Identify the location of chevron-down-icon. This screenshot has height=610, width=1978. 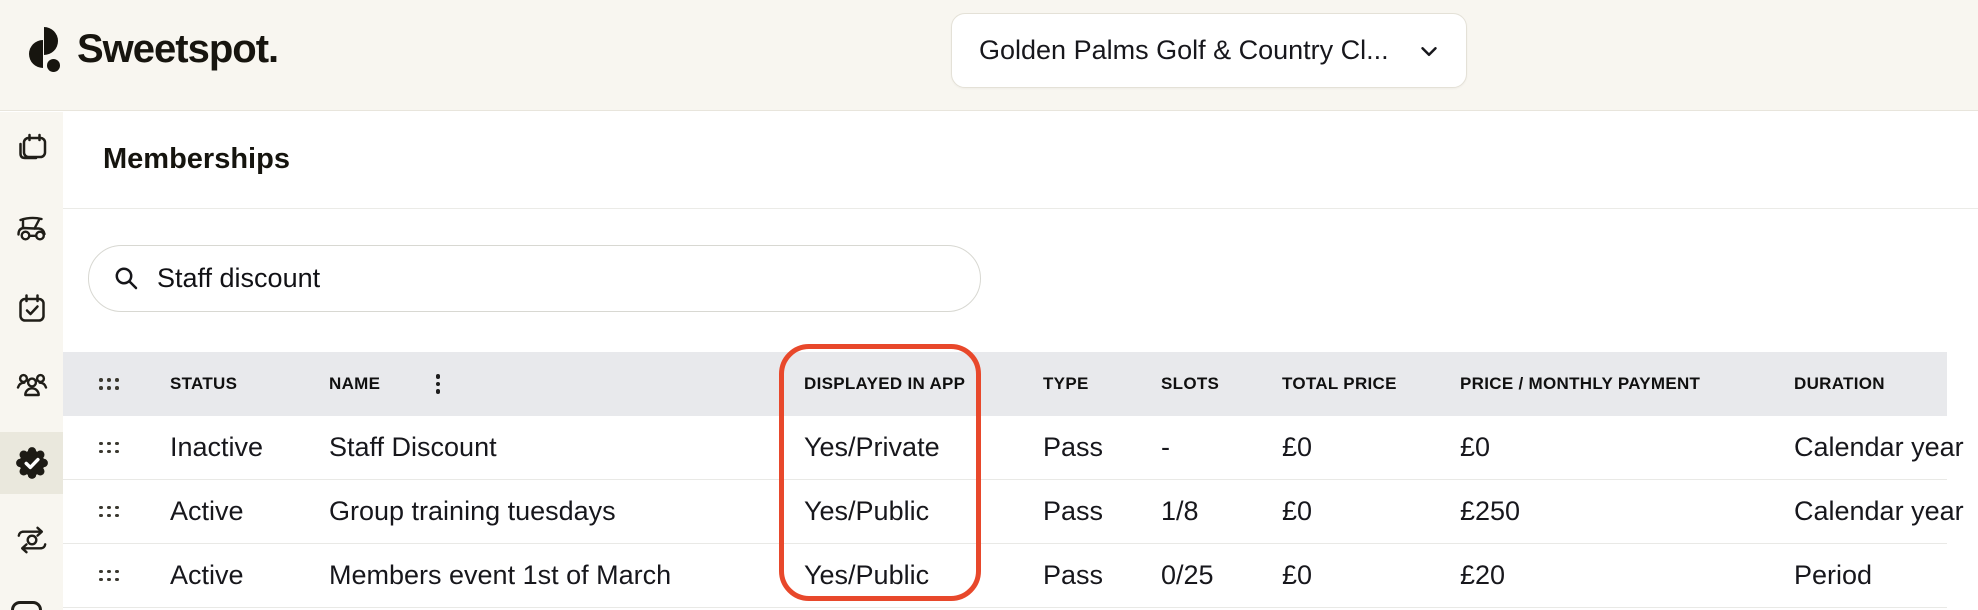
(1429, 51).